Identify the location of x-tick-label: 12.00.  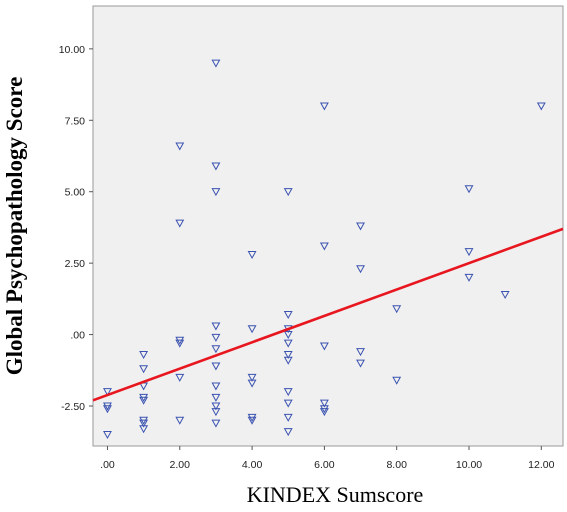
(541, 465).